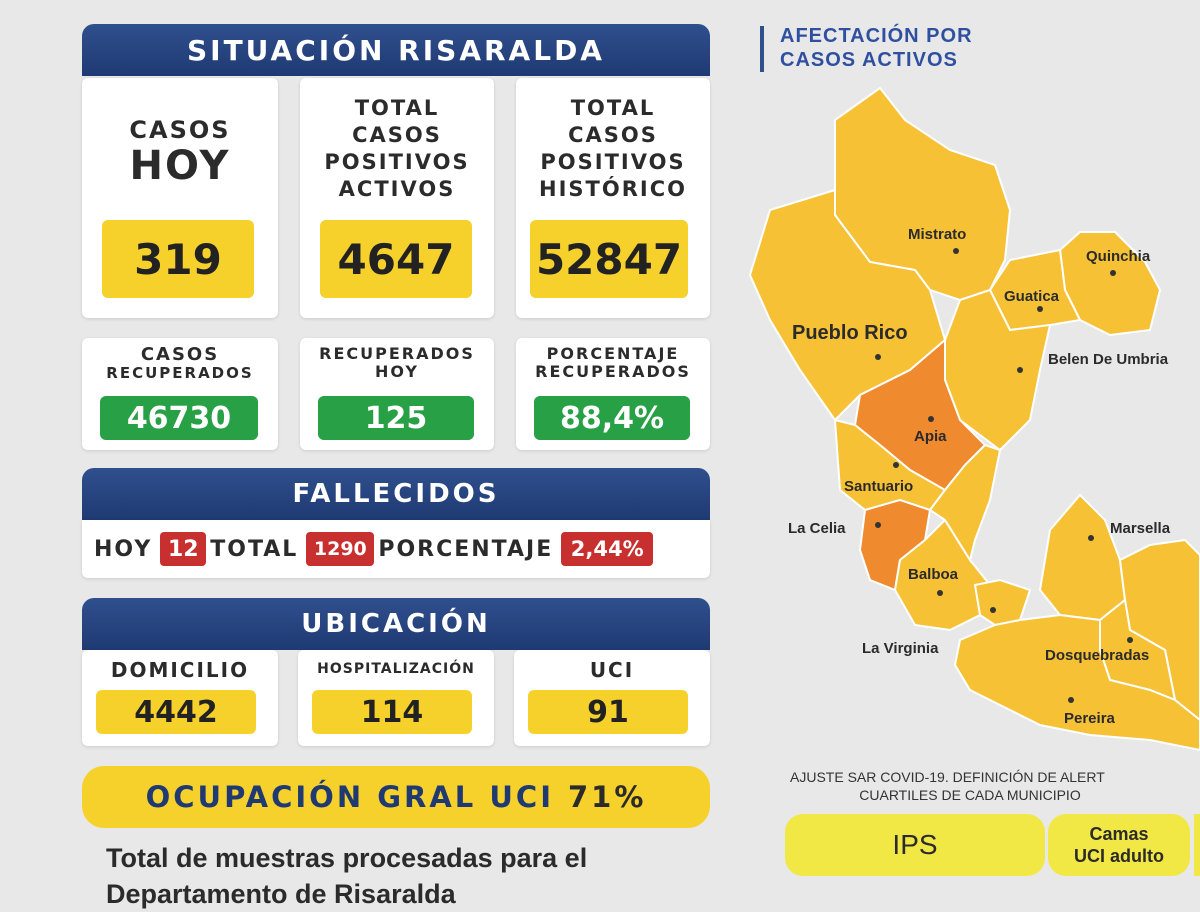 The height and width of the screenshot is (912, 1200). Describe the element at coordinates (896, 465) in the screenshot. I see `map-dot-santuario` at that location.